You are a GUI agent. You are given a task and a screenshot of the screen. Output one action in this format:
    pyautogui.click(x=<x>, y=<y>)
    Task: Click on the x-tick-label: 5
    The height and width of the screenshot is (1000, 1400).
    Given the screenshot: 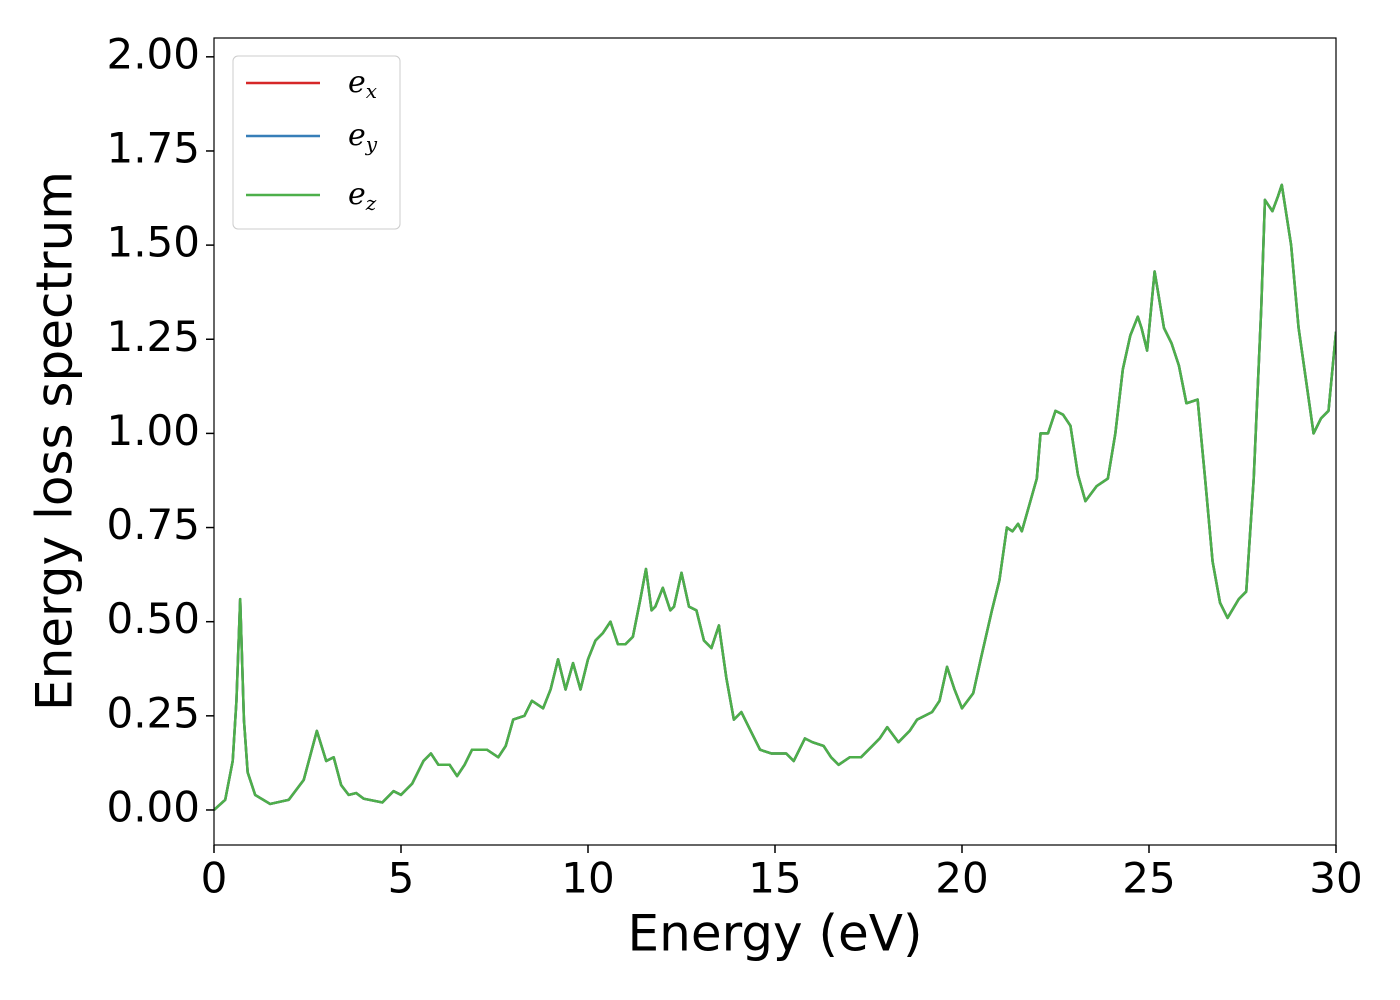 What is the action you would take?
    pyautogui.click(x=401, y=878)
    